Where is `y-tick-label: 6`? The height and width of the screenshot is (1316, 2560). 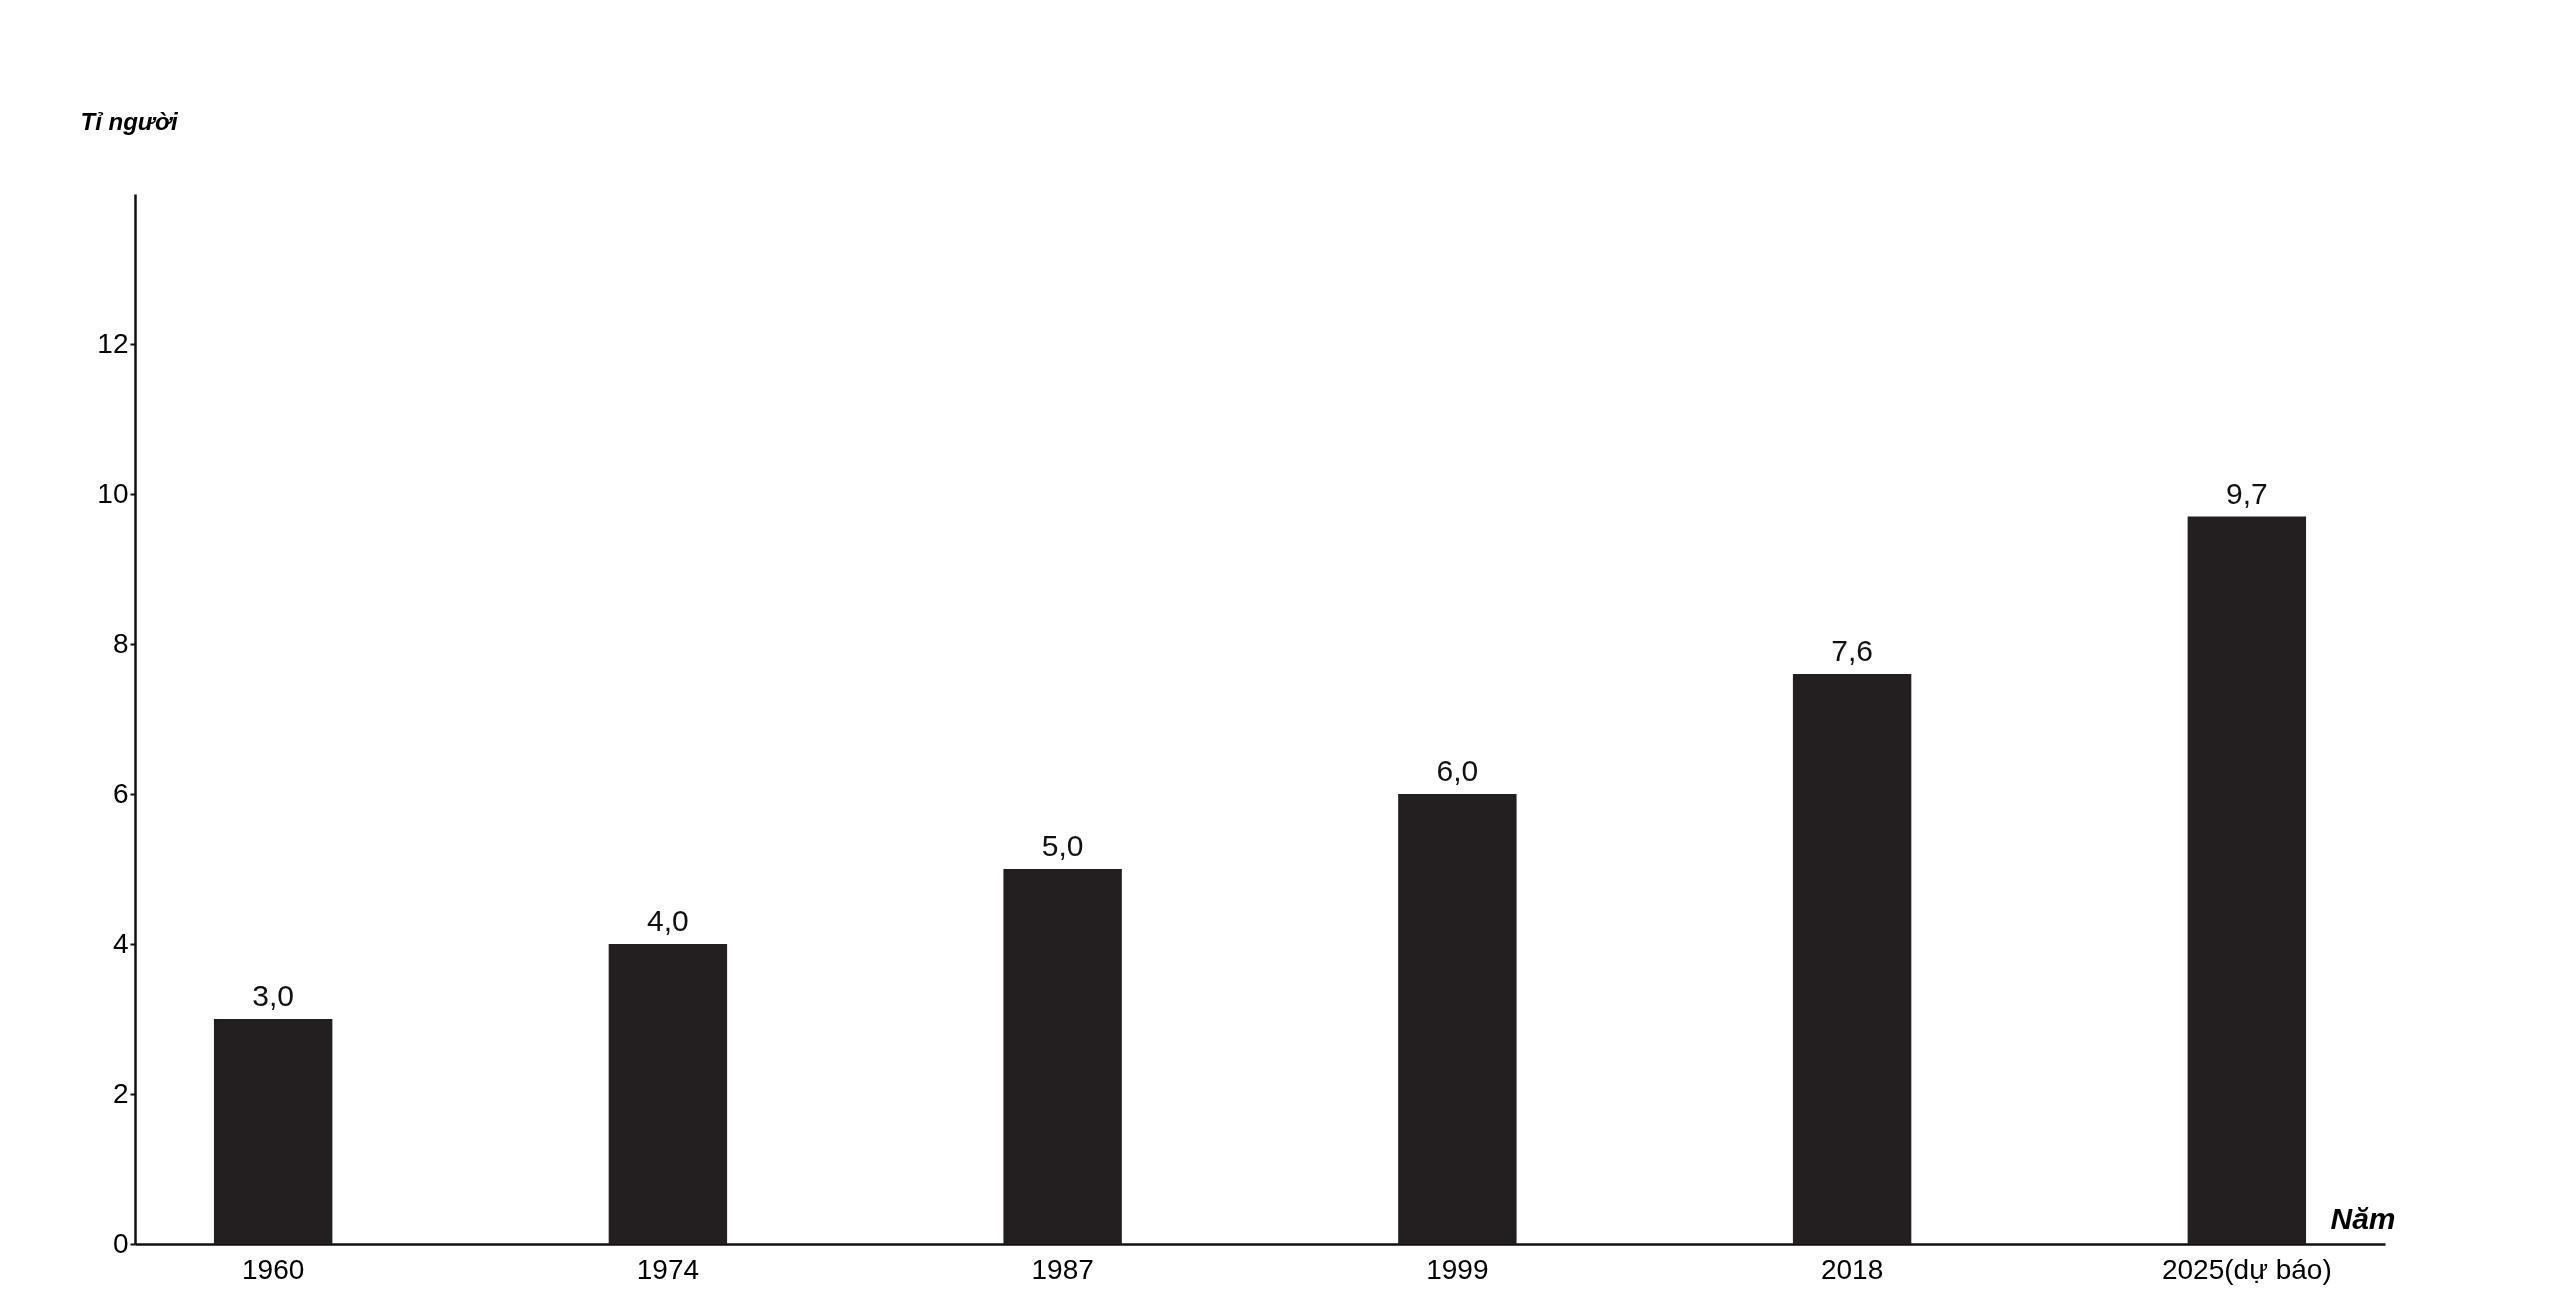 y-tick-label: 6 is located at coordinates (120, 793).